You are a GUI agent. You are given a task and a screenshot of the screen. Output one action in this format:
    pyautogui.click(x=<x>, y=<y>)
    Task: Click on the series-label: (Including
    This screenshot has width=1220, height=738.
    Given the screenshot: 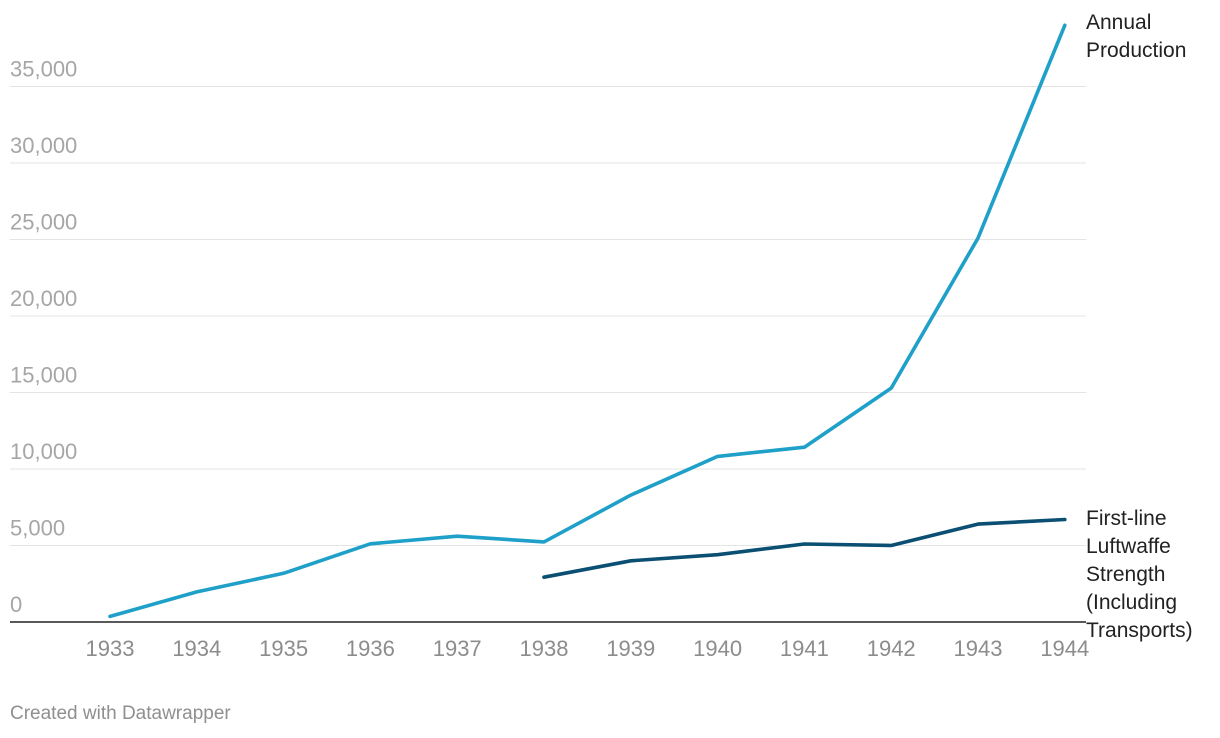 What is the action you would take?
    pyautogui.click(x=1131, y=602)
    